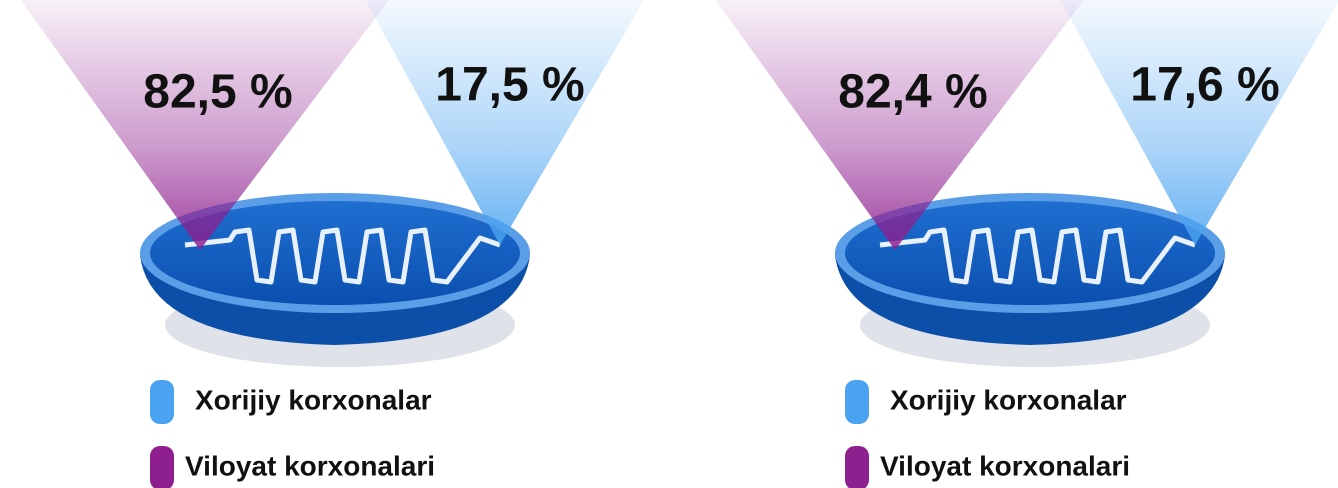  What do you see at coordinates (217, 92) in the screenshot?
I see `value-label: 82,5 %` at bounding box center [217, 92].